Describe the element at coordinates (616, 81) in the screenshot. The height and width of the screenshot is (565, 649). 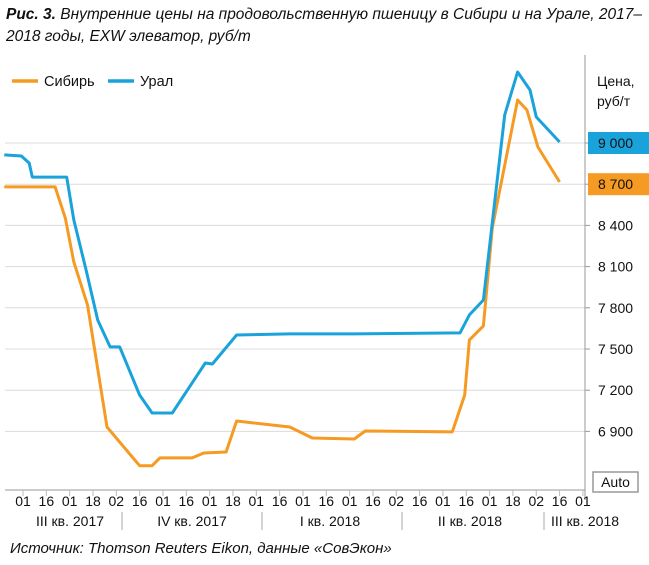
I see `y-axis-label: Цена,` at that location.